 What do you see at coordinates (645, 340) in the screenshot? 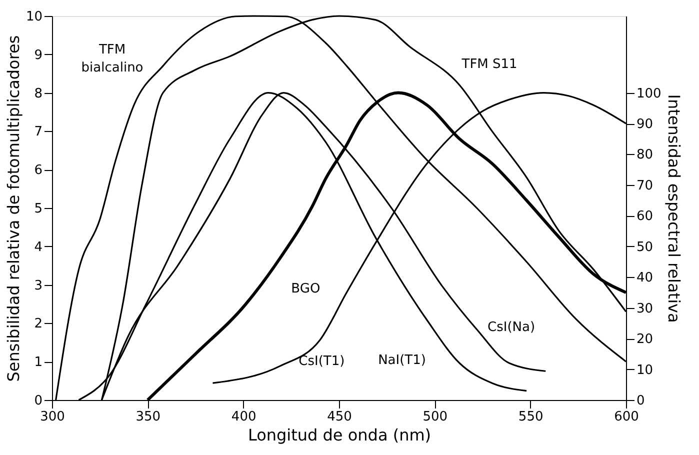
I see `y2-tick-label: 20` at bounding box center [645, 340].